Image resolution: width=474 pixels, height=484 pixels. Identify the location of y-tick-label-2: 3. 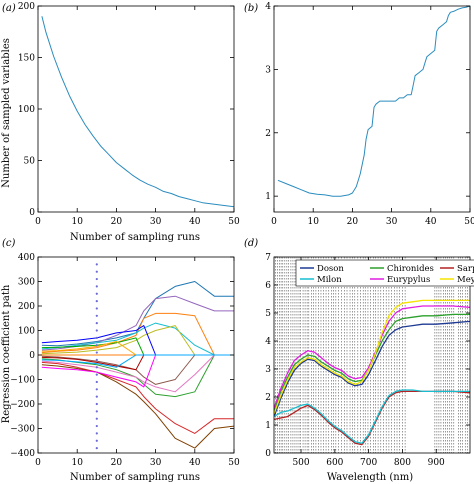
(268, 70).